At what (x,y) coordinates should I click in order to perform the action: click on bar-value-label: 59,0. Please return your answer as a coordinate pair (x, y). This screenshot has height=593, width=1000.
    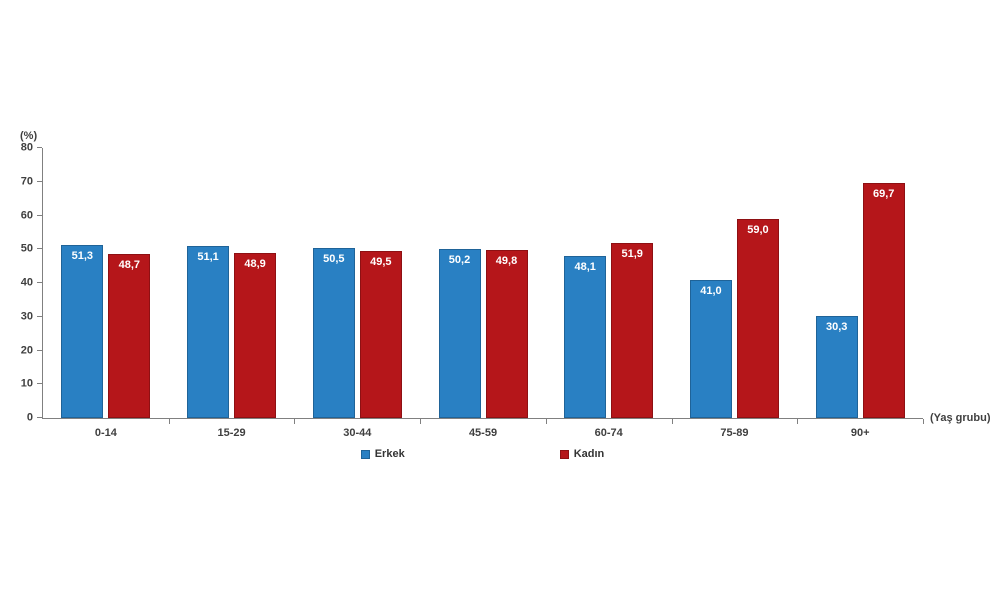
    Looking at the image, I should click on (758, 229).